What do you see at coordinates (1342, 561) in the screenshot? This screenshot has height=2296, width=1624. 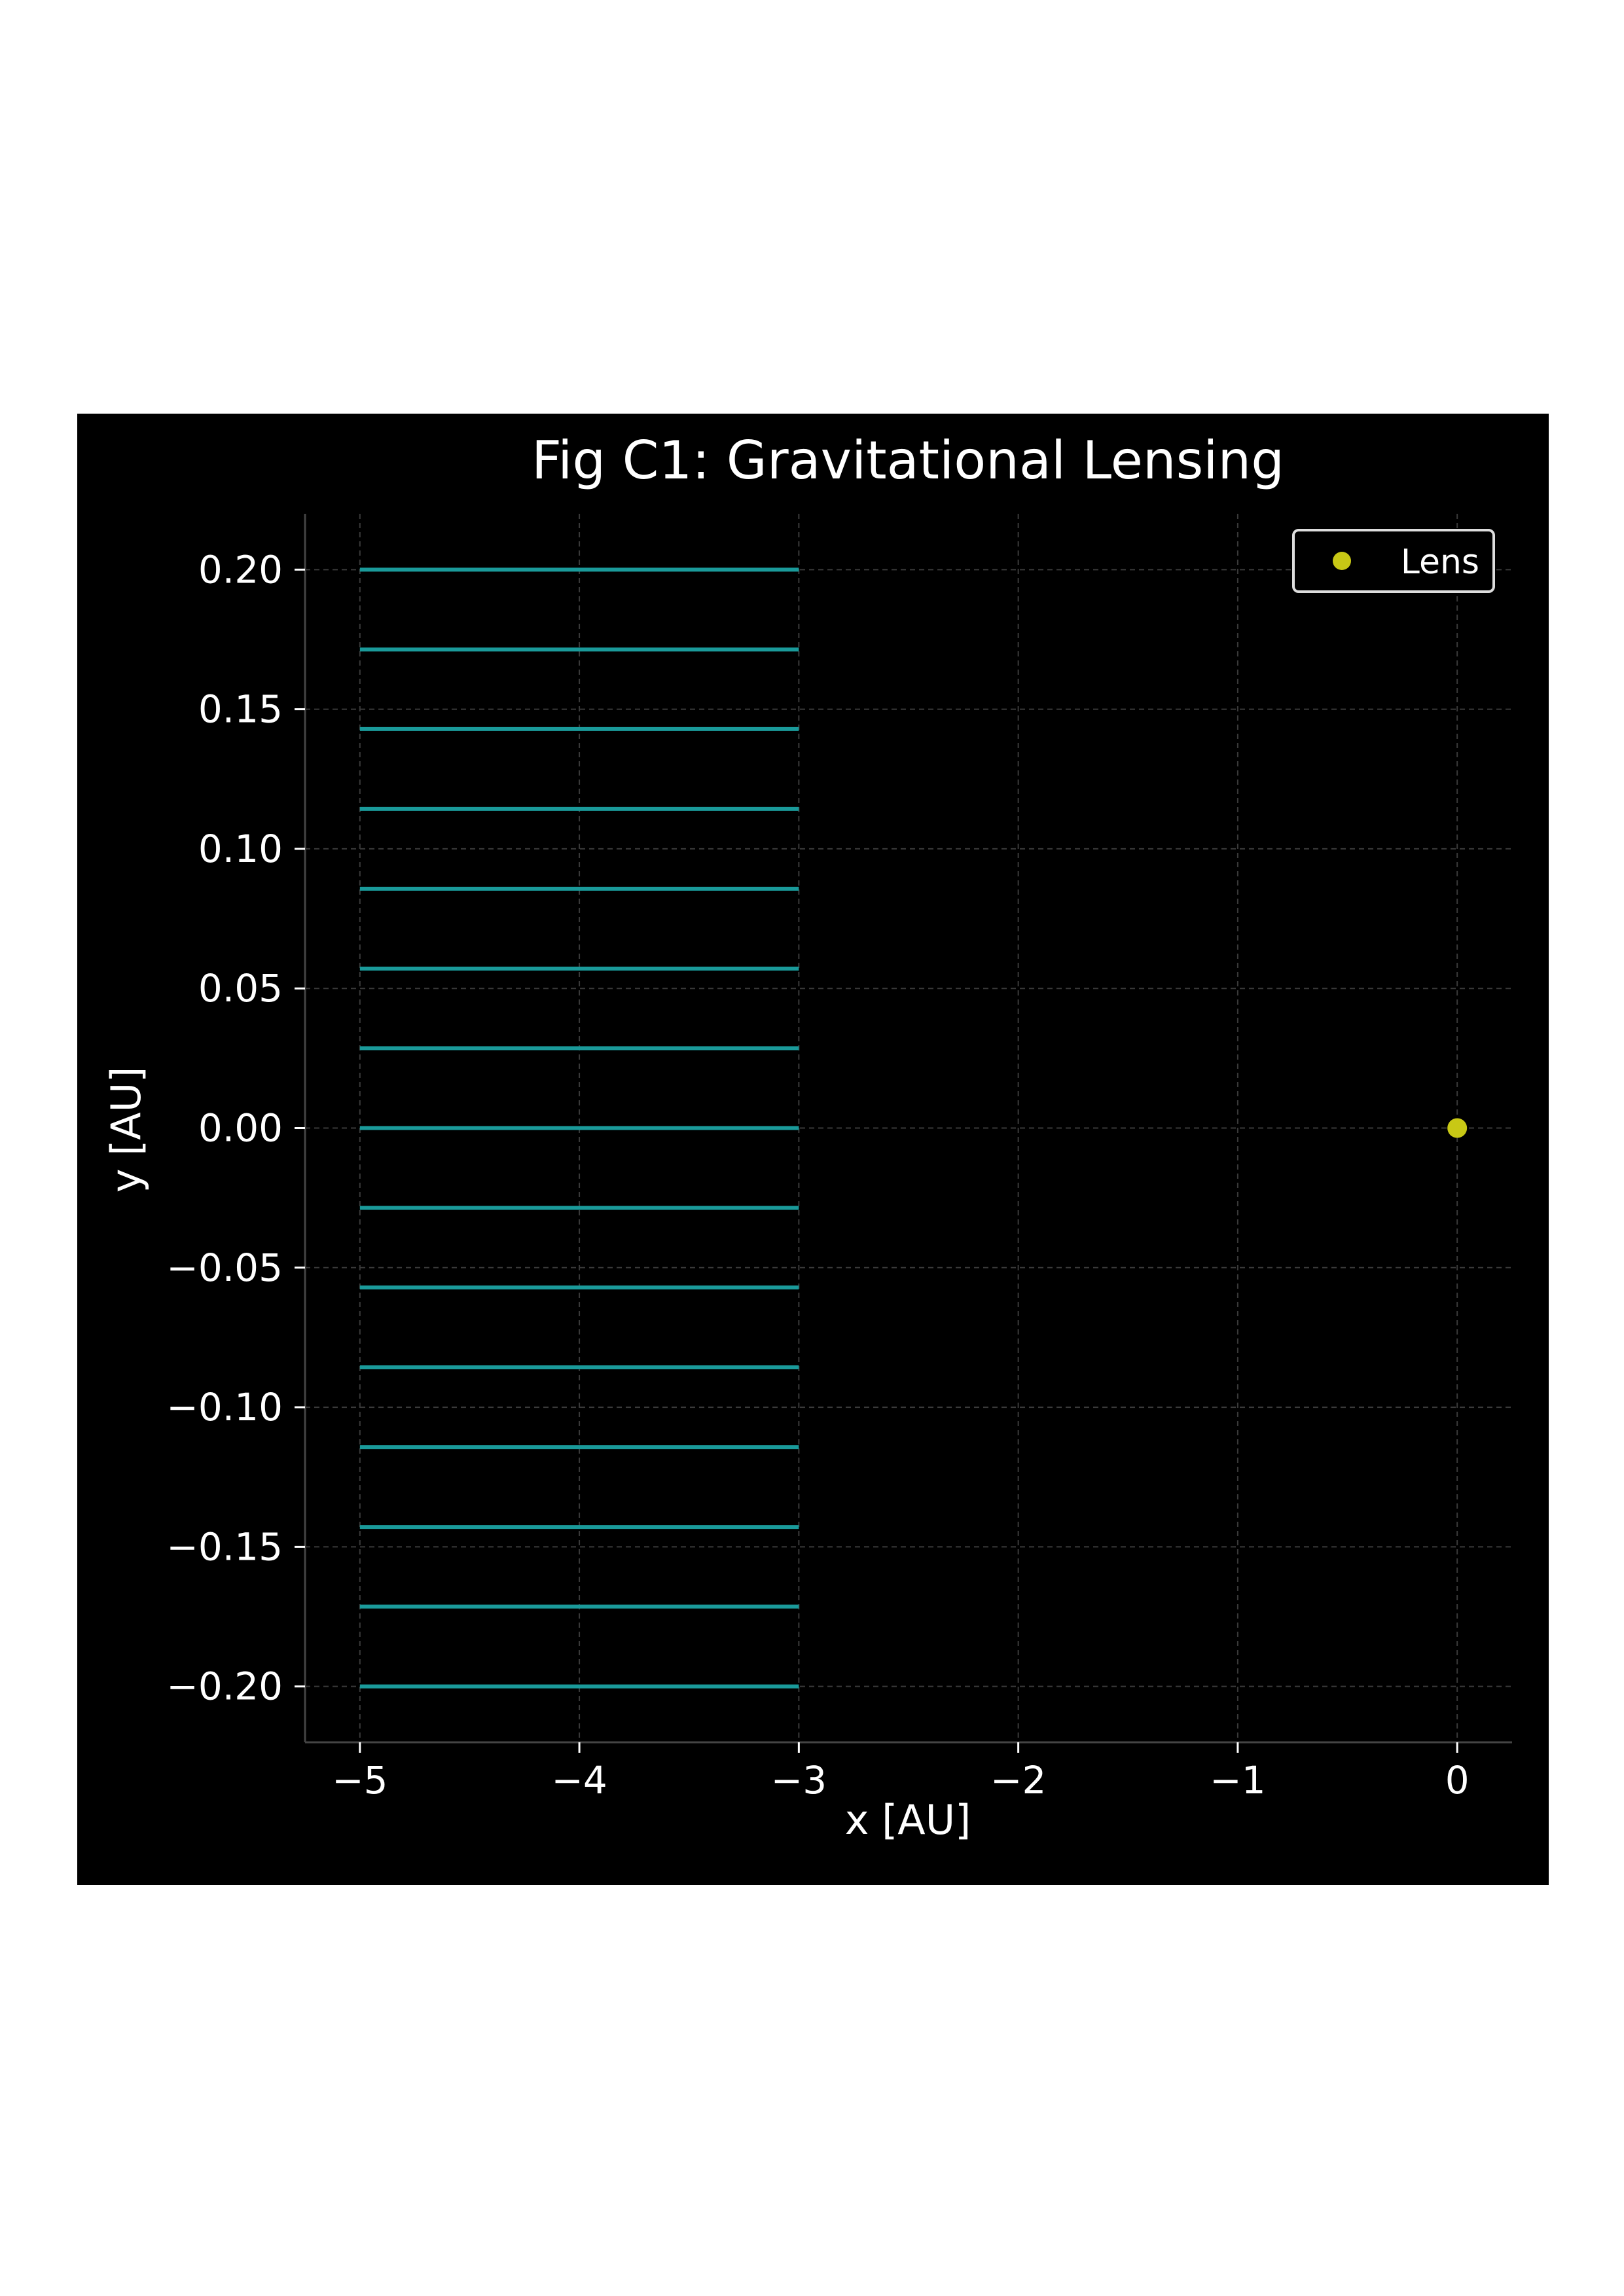 I see `legend-marker-lens` at bounding box center [1342, 561].